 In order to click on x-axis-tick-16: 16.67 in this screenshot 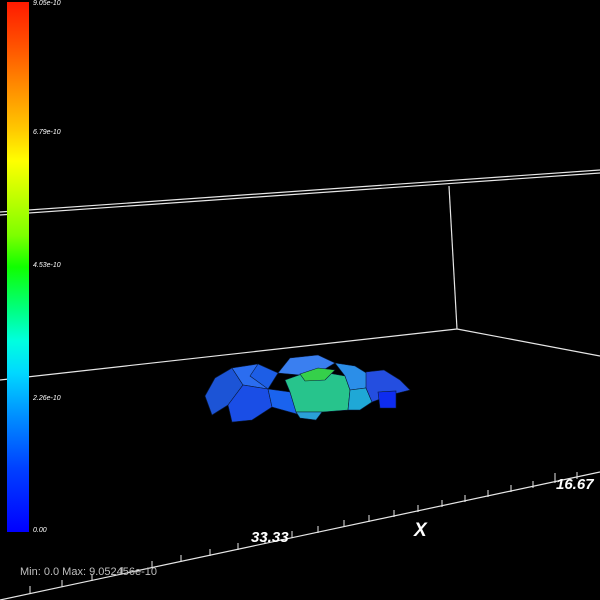, I will do `click(575, 484)`.